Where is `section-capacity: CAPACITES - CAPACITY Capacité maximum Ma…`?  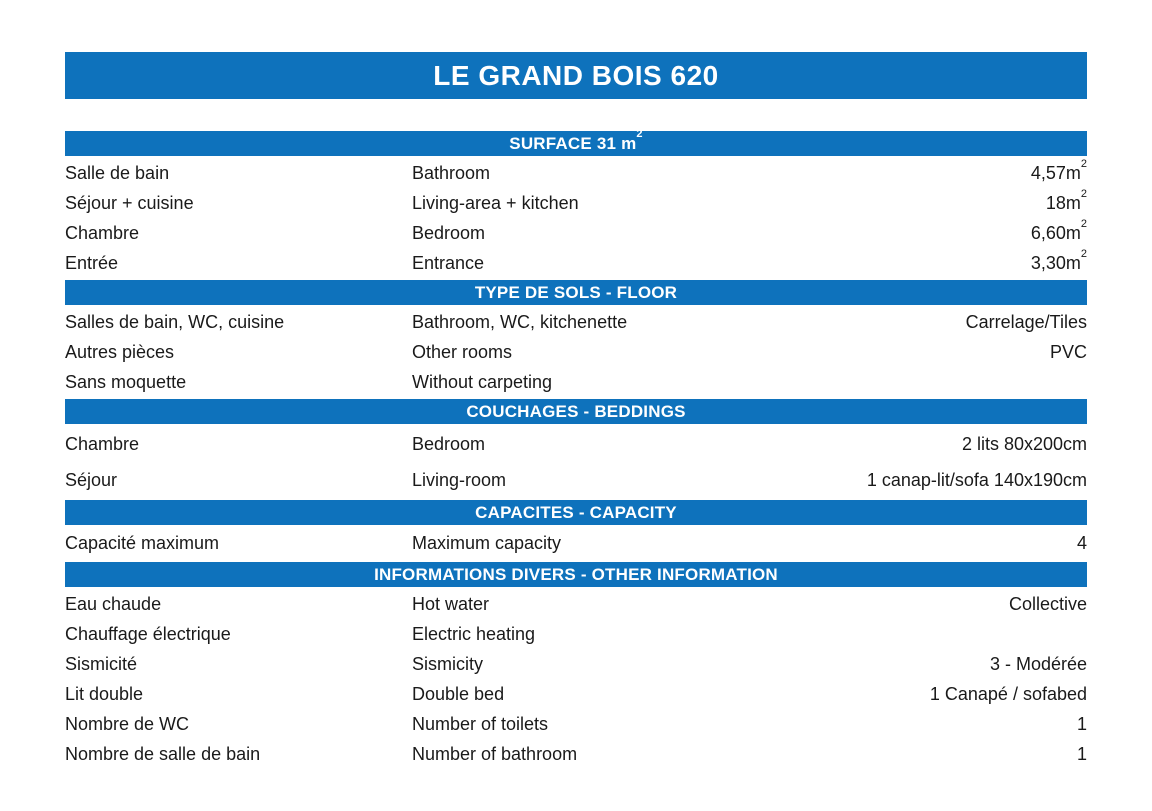 section-capacity: CAPACITES - CAPACITY Capacité maximum Ma… is located at coordinates (576, 531).